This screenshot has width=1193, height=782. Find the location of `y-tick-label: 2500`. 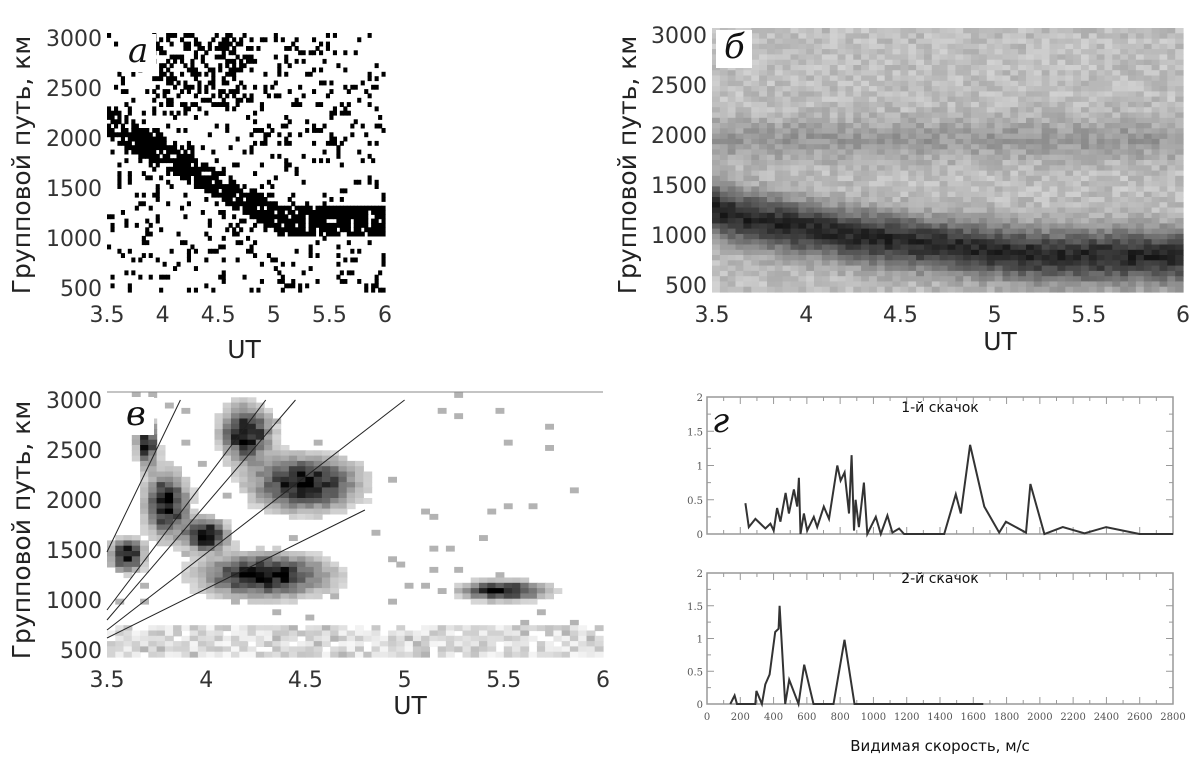

y-tick-label: 2500 is located at coordinates (74, 89).